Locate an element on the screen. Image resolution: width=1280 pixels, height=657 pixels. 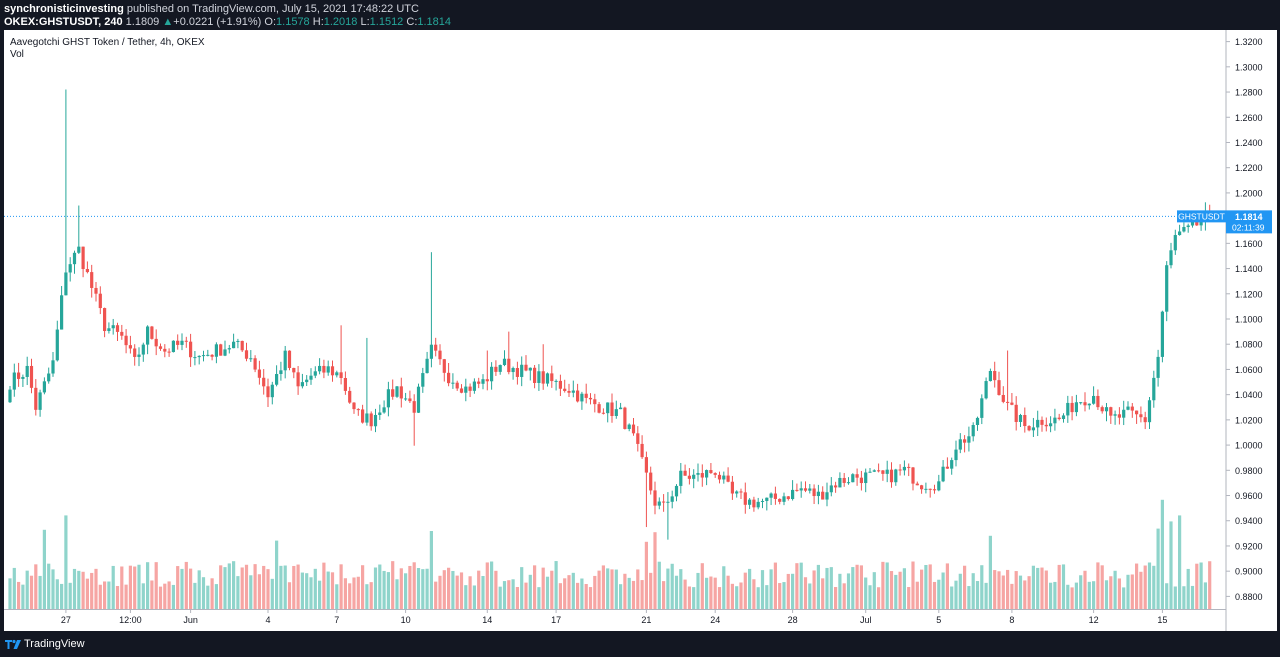
change-arrow-icon: ▲ is located at coordinates (168, 22).